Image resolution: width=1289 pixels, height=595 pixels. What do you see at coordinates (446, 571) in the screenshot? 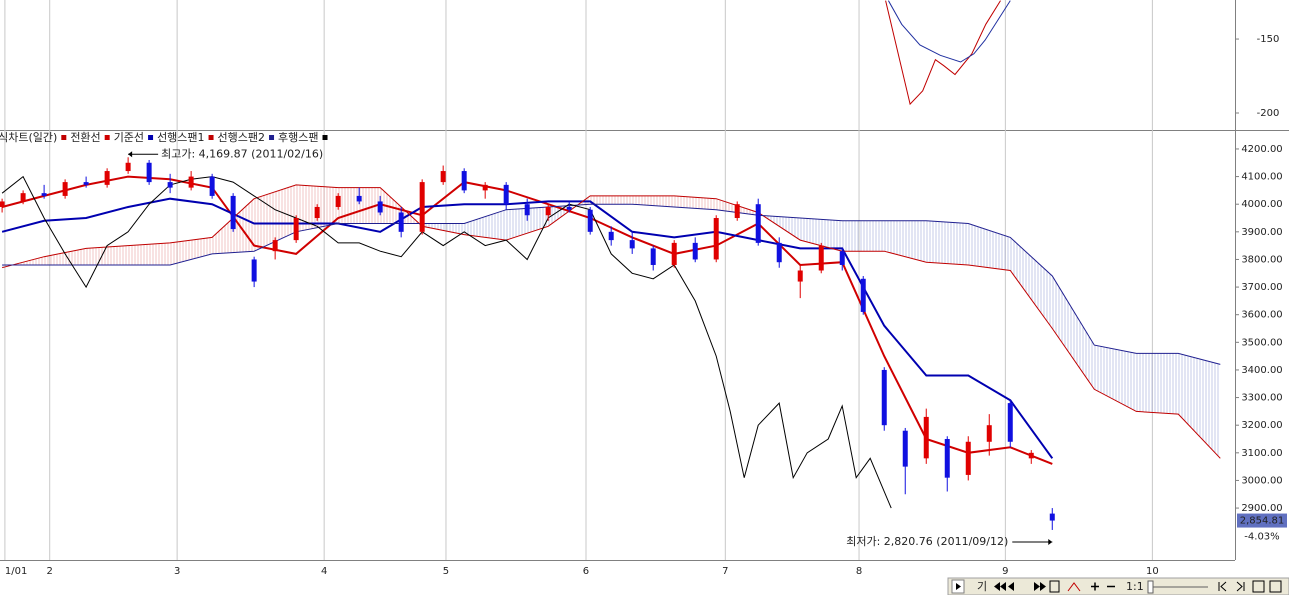
I see `x-tick-label: 5` at bounding box center [446, 571].